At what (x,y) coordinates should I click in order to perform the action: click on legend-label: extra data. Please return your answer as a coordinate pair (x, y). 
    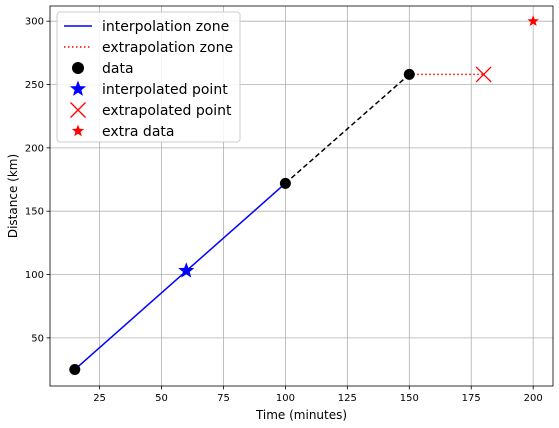
    Looking at the image, I should click on (138, 132).